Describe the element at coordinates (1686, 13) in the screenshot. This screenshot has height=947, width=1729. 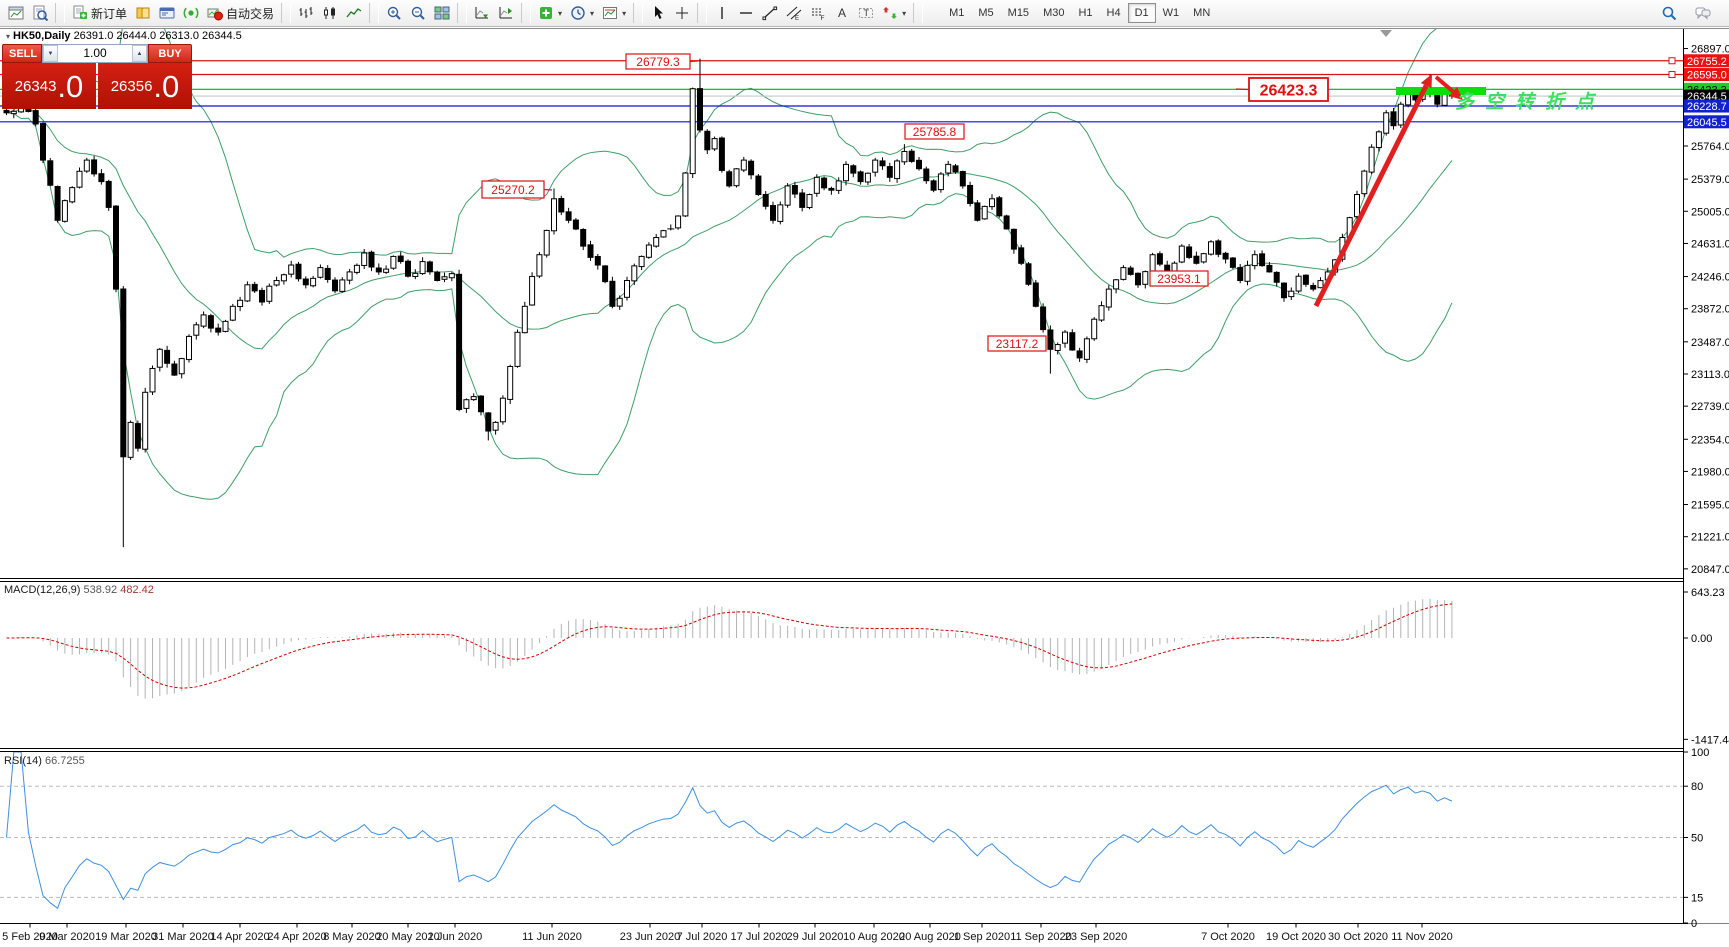
I see `toolbar-right-icons` at that location.